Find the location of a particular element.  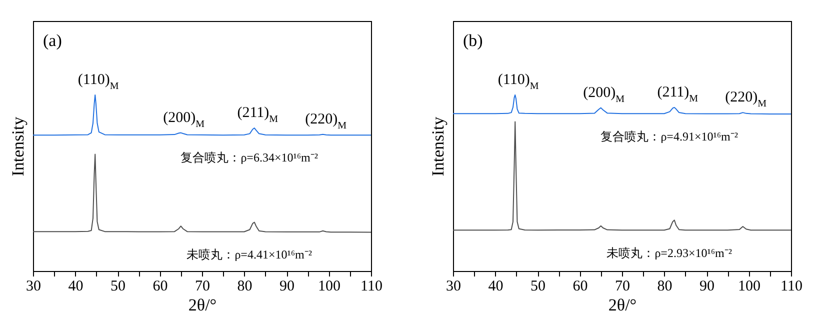

chart-title: (b) is located at coordinates (473, 40).